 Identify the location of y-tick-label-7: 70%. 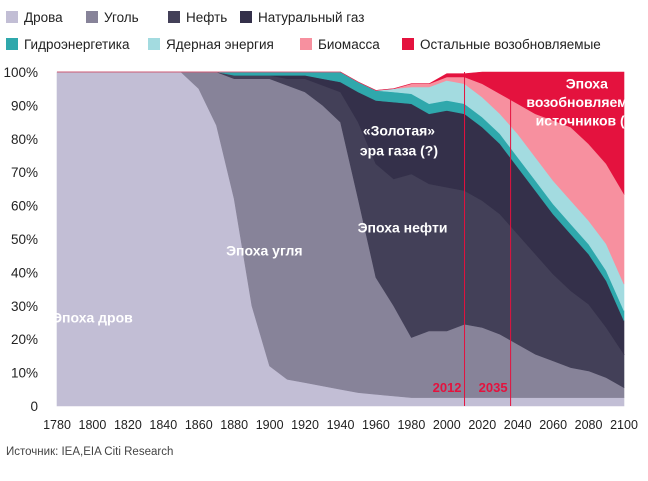
(24, 172).